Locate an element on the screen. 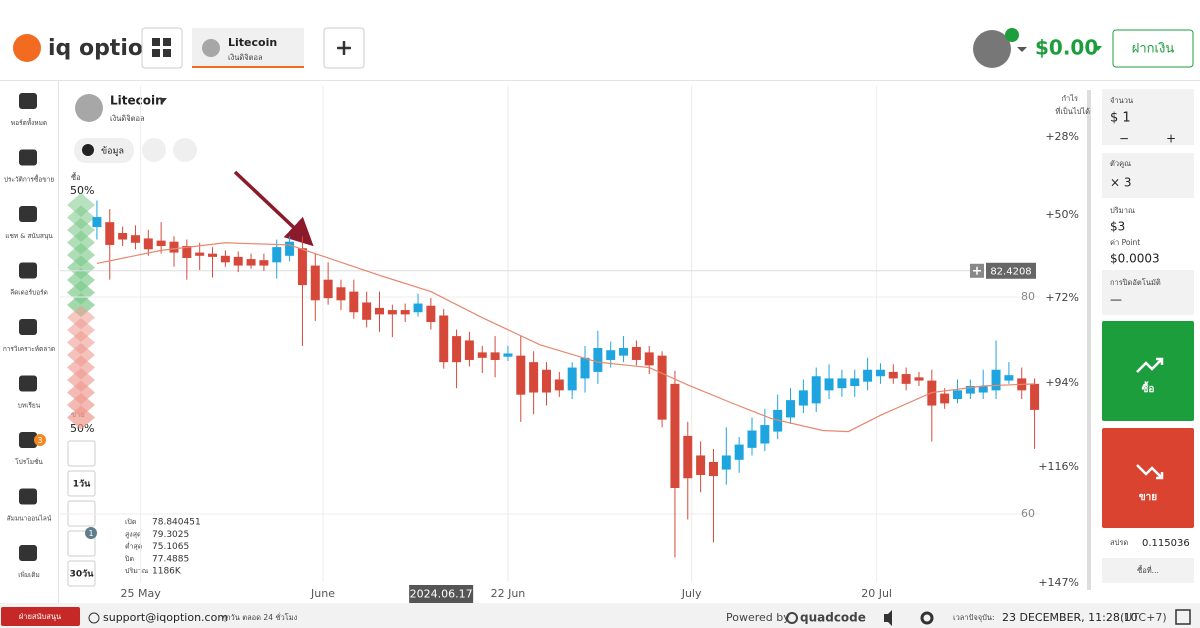  ohlc-value: 1186K is located at coordinates (167, 572).